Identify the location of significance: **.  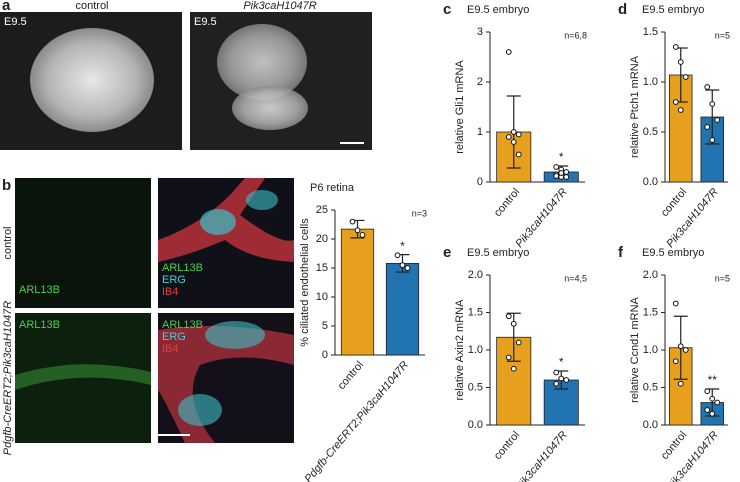
(713, 380).